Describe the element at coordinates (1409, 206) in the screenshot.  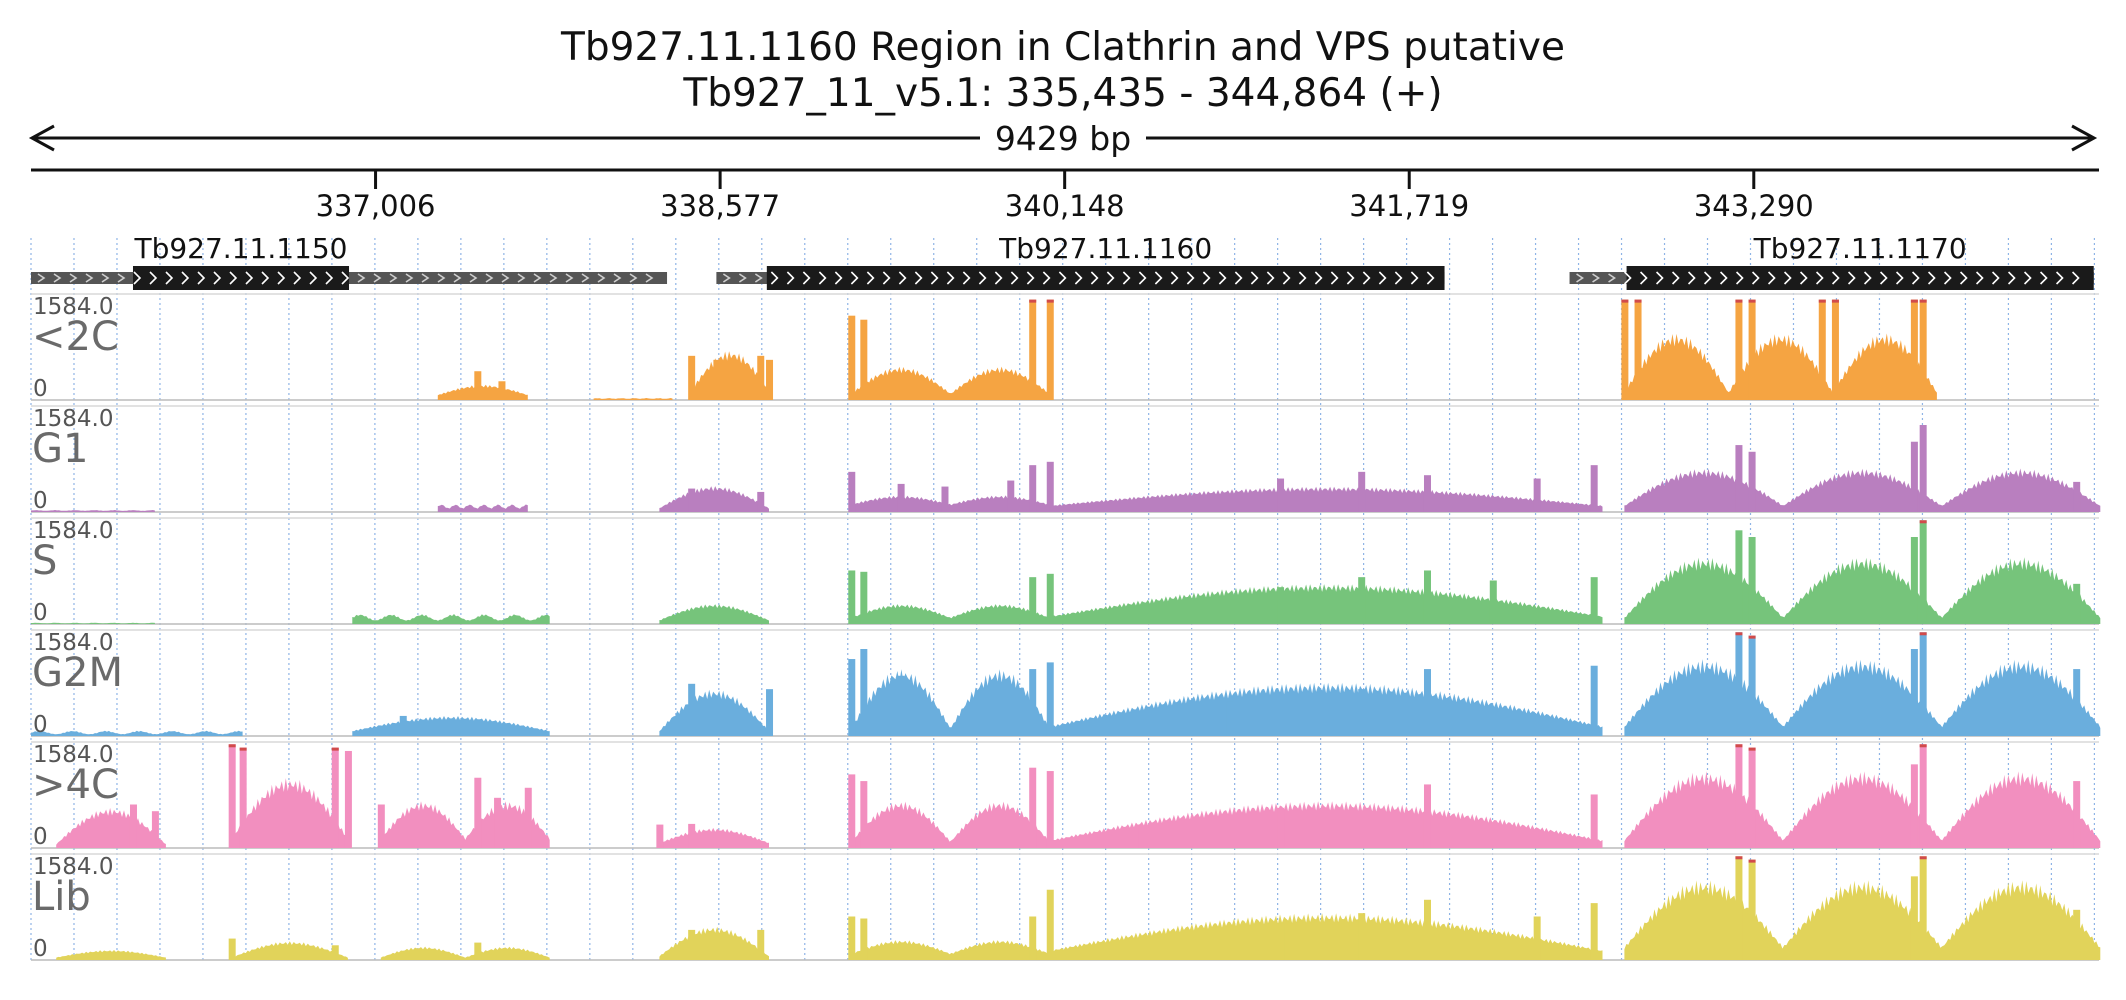
I see `tick-label: 341,719` at that location.